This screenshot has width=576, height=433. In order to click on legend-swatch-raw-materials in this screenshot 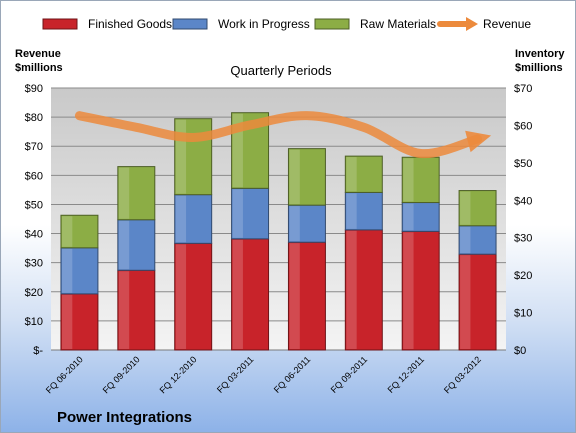, I will do `click(332, 24)`.